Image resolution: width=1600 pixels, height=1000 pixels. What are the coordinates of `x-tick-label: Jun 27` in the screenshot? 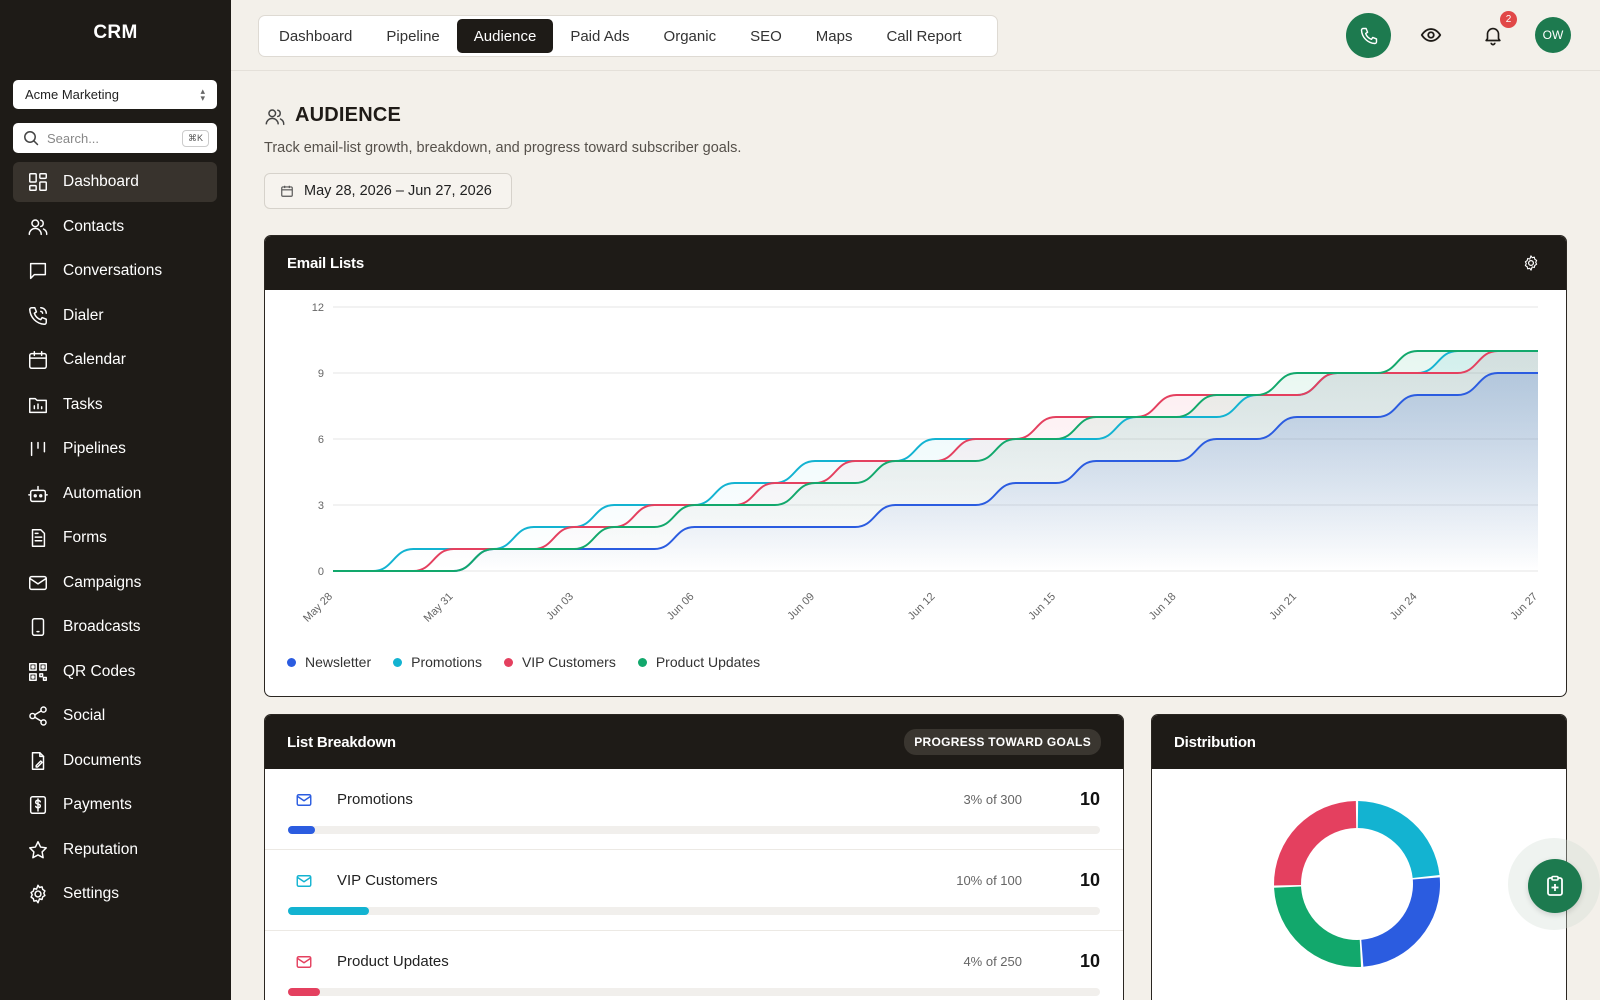 It's located at (1524, 607).